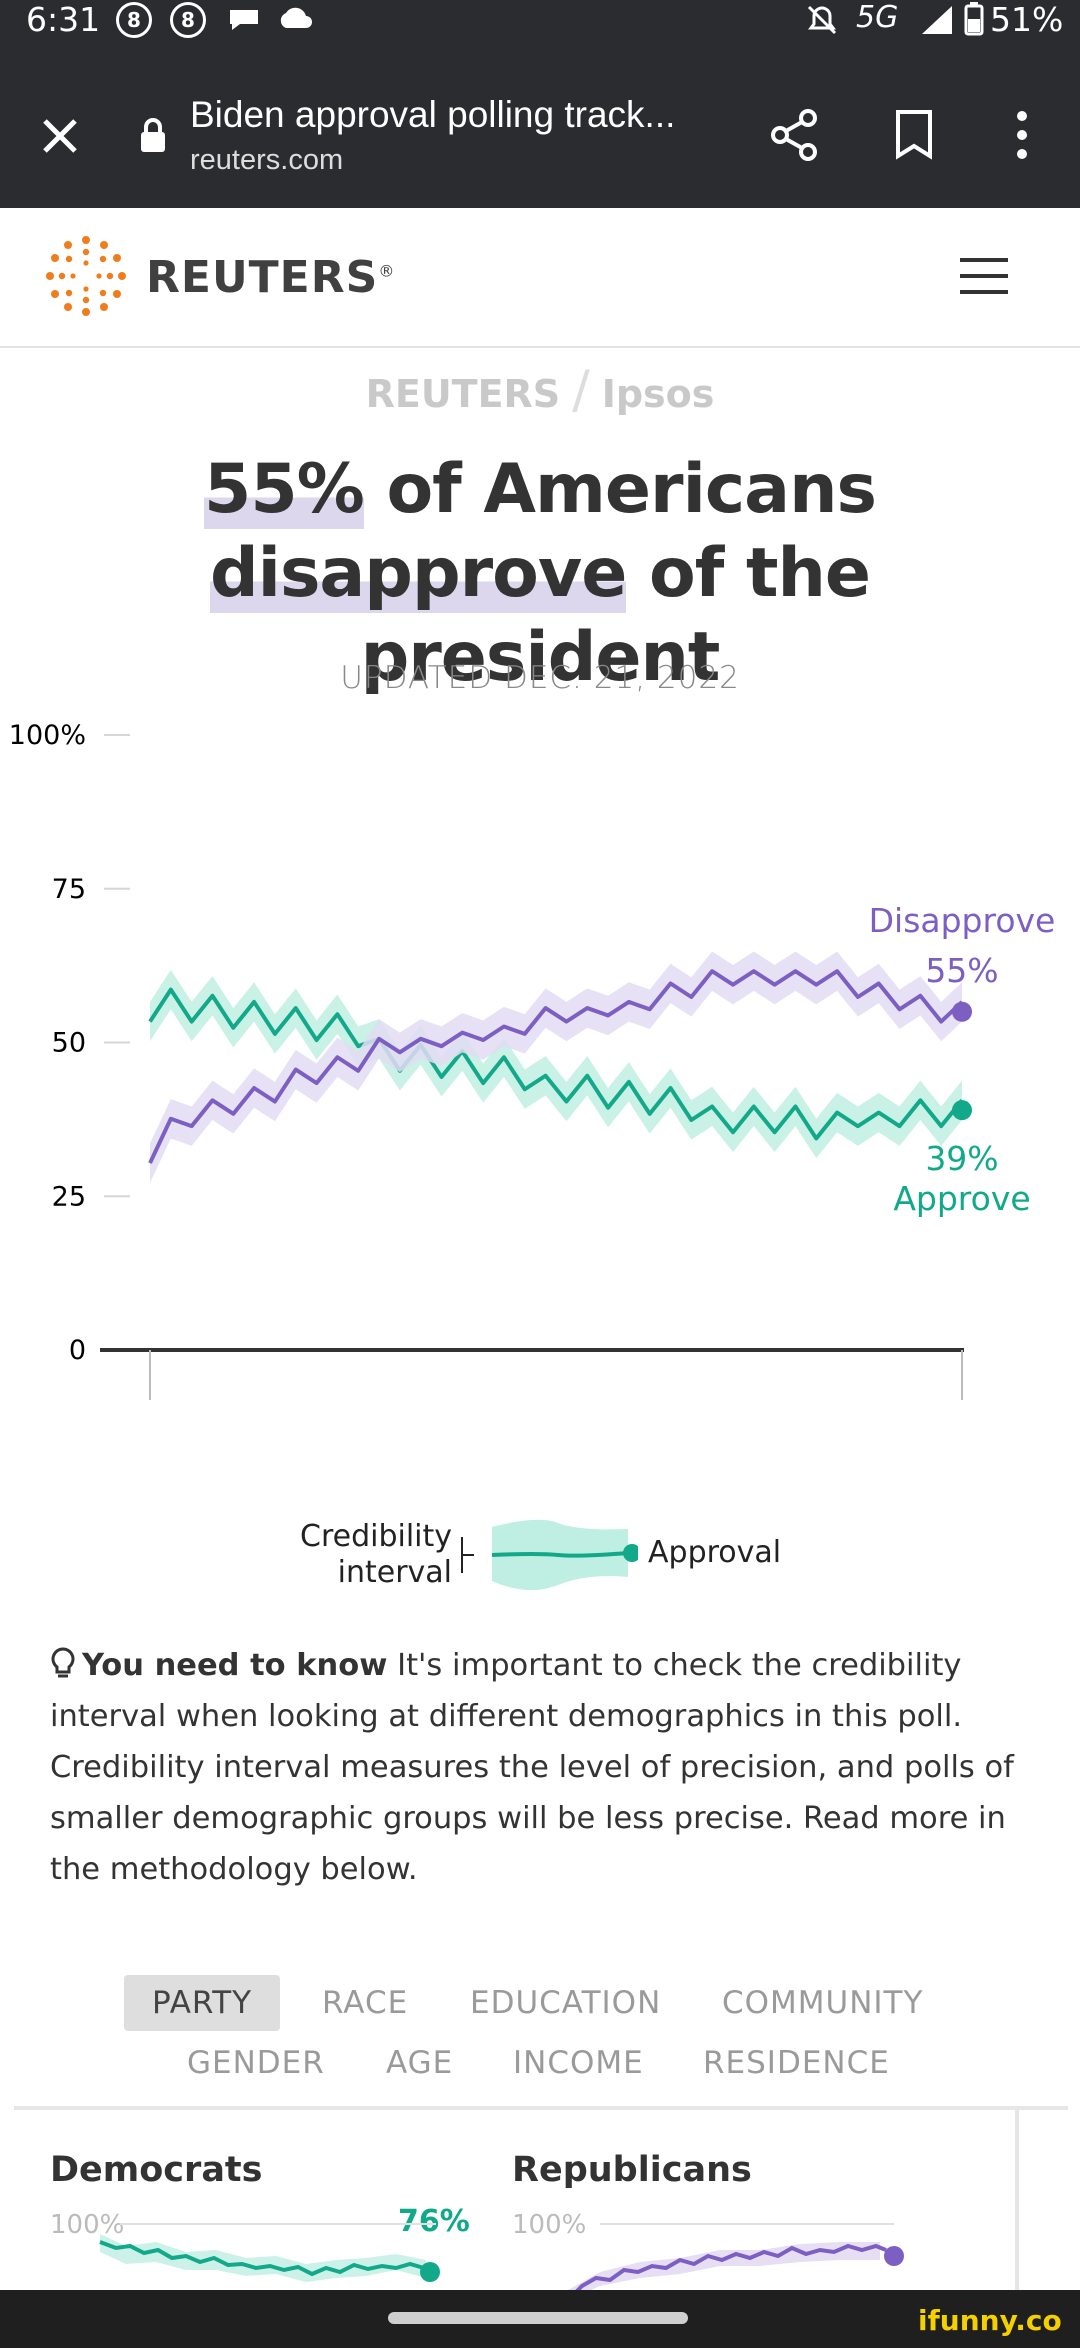  Describe the element at coordinates (541, 2108) in the screenshot. I see `section-divider` at that location.